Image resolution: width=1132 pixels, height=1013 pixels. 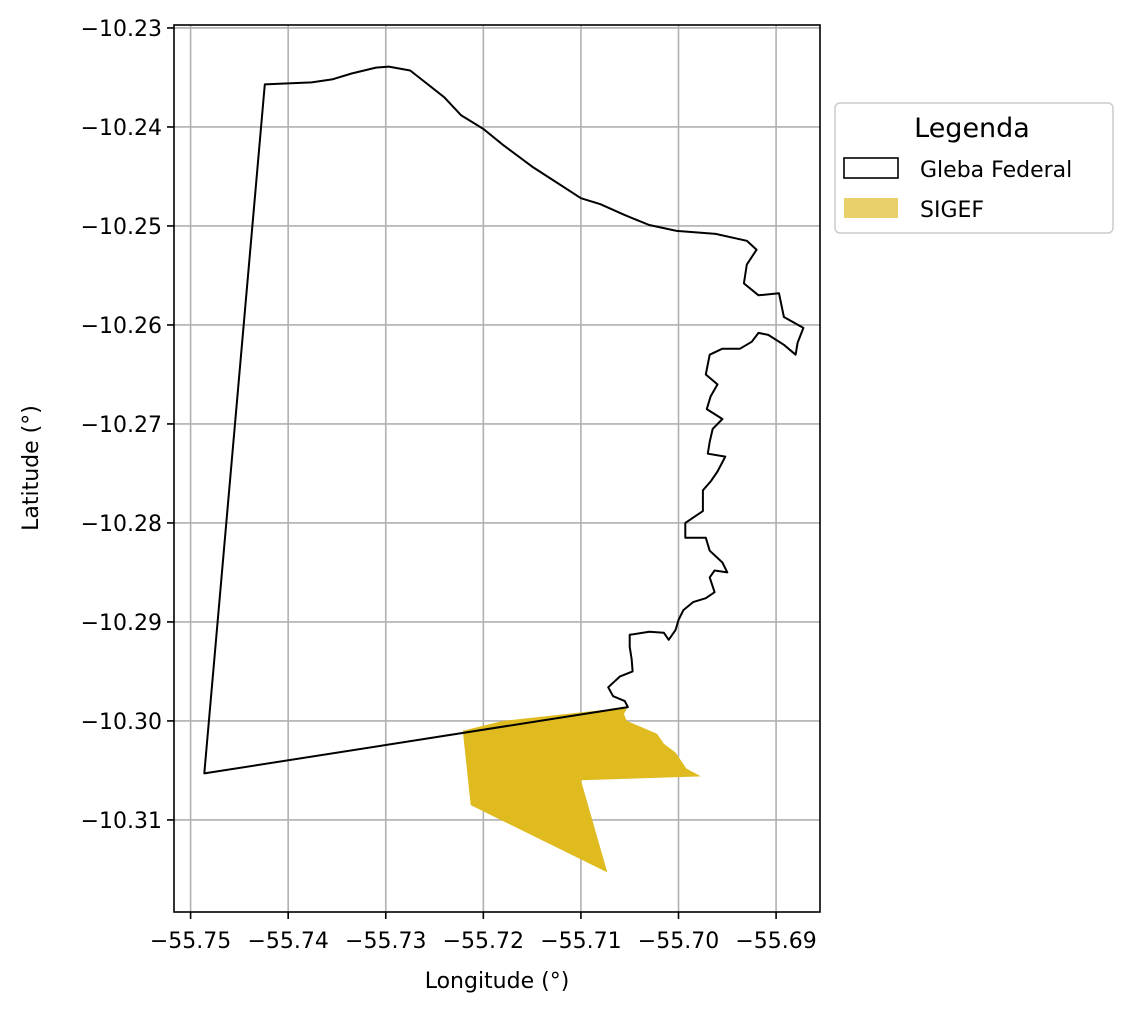 What do you see at coordinates (287, 941) in the screenshot?
I see `x-tick-label: −55.74` at bounding box center [287, 941].